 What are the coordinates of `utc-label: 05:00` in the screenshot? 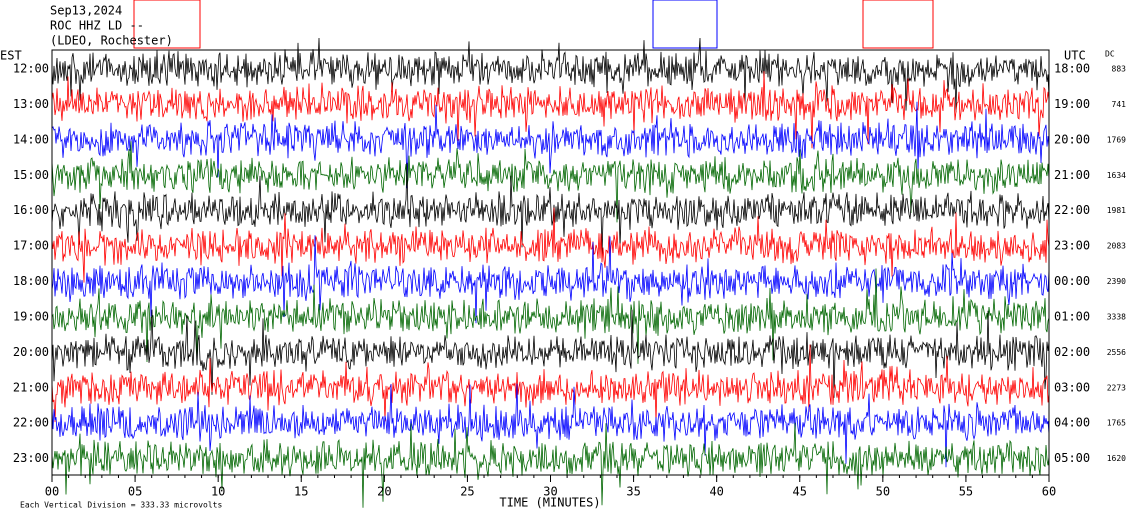 It's located at (1072, 458).